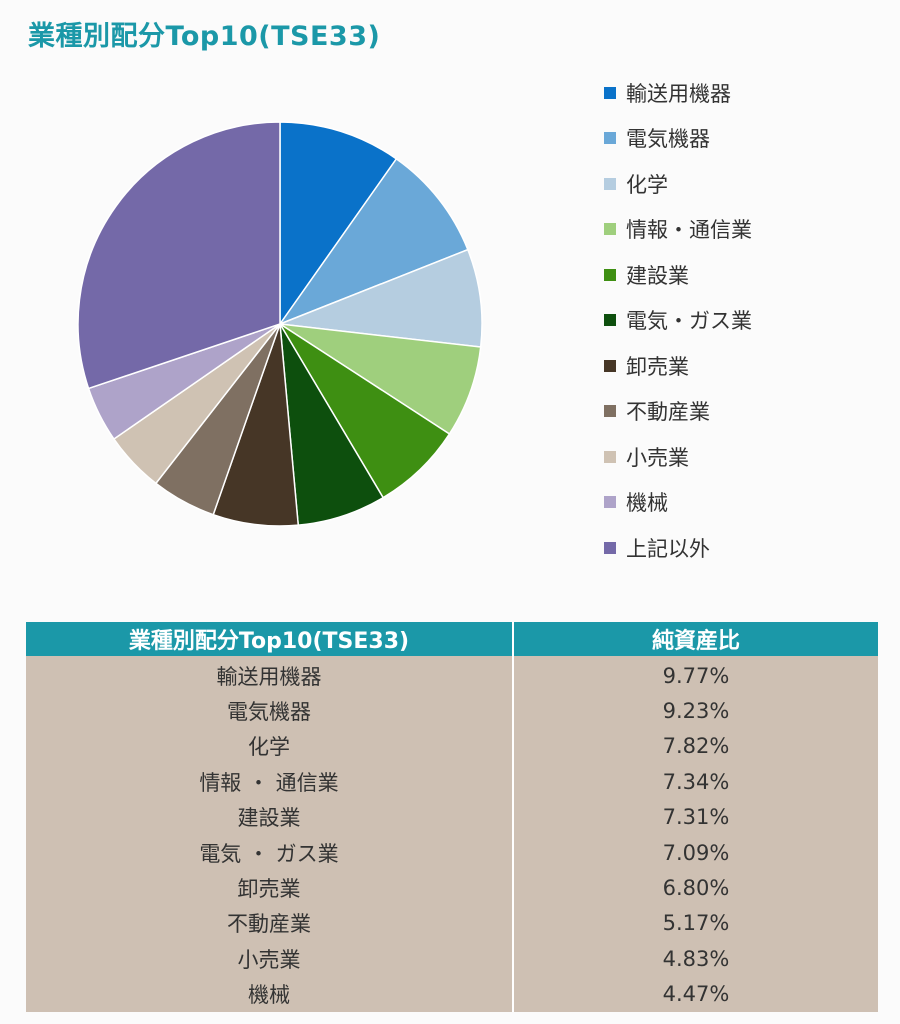  I want to click on legend-label: 電気・ガス業, so click(689, 321).